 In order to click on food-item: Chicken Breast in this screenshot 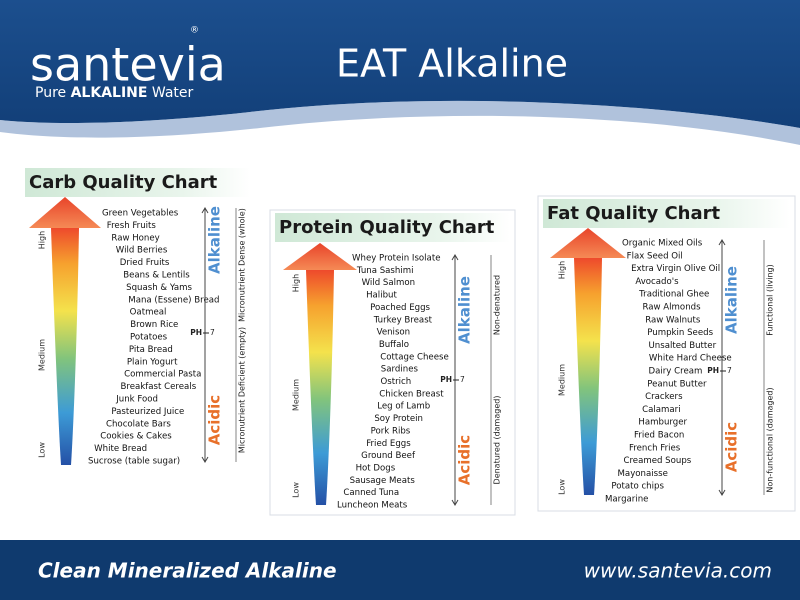, I will do `click(411, 394)`.